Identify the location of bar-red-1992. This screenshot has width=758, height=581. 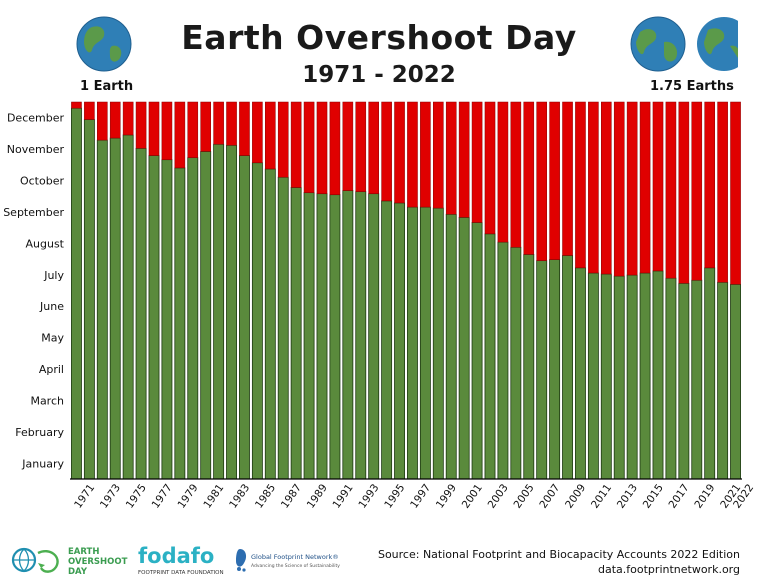
(348, 146).